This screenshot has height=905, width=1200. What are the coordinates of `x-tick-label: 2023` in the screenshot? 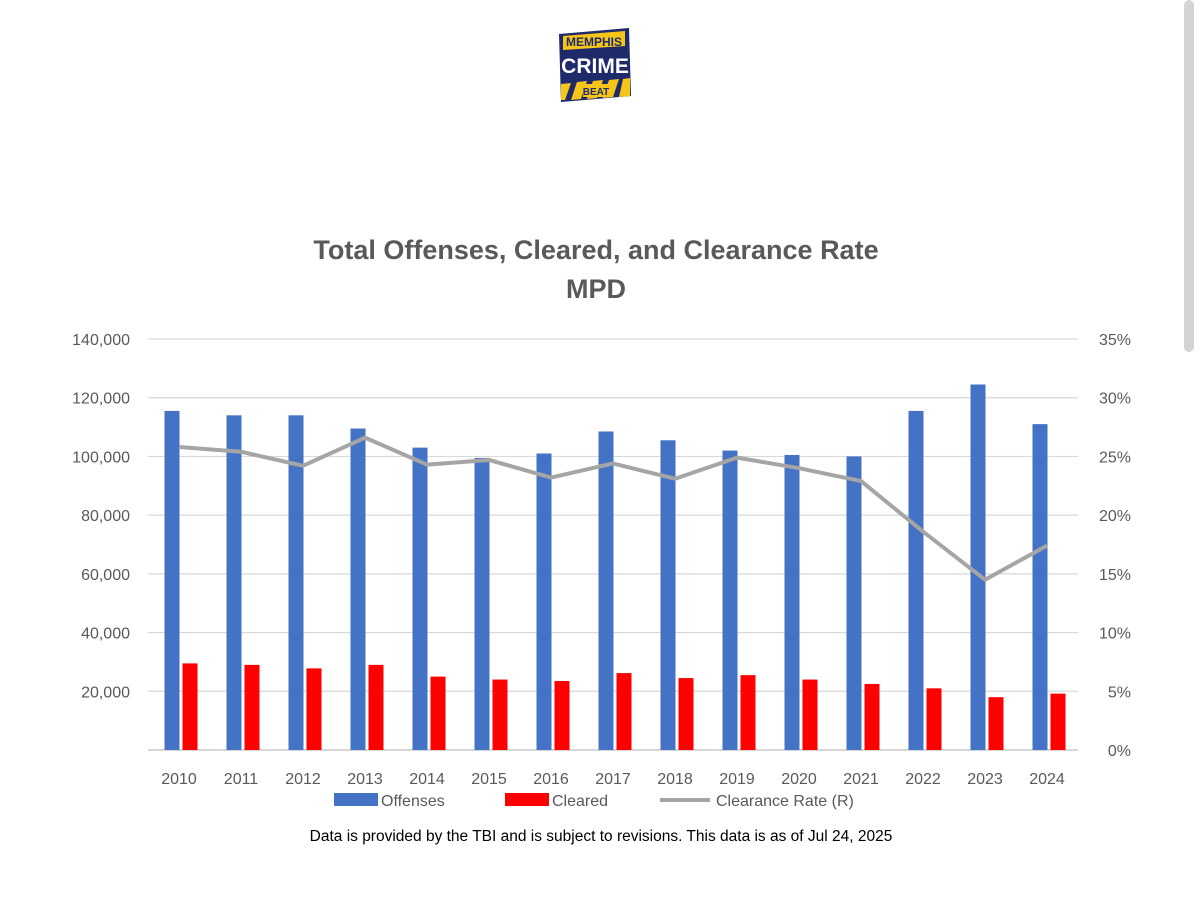 It's located at (985, 779).